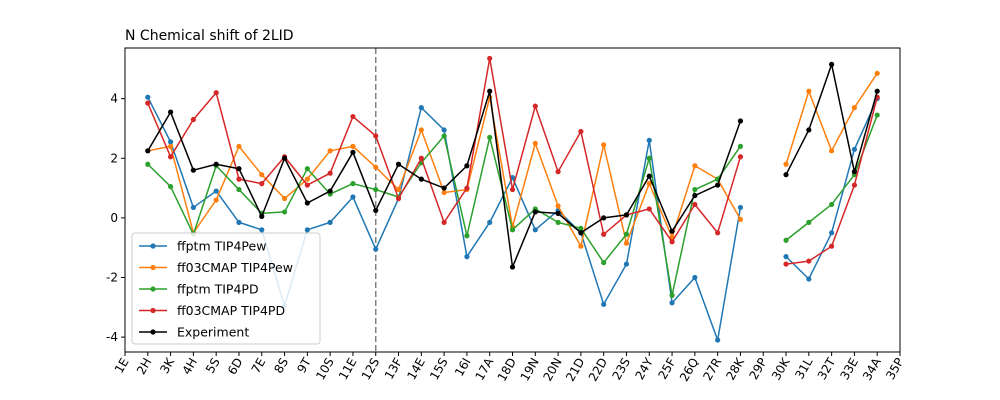 This screenshot has width=1000, height=400. I want to click on x-tick-label: 14E, so click(416, 369).